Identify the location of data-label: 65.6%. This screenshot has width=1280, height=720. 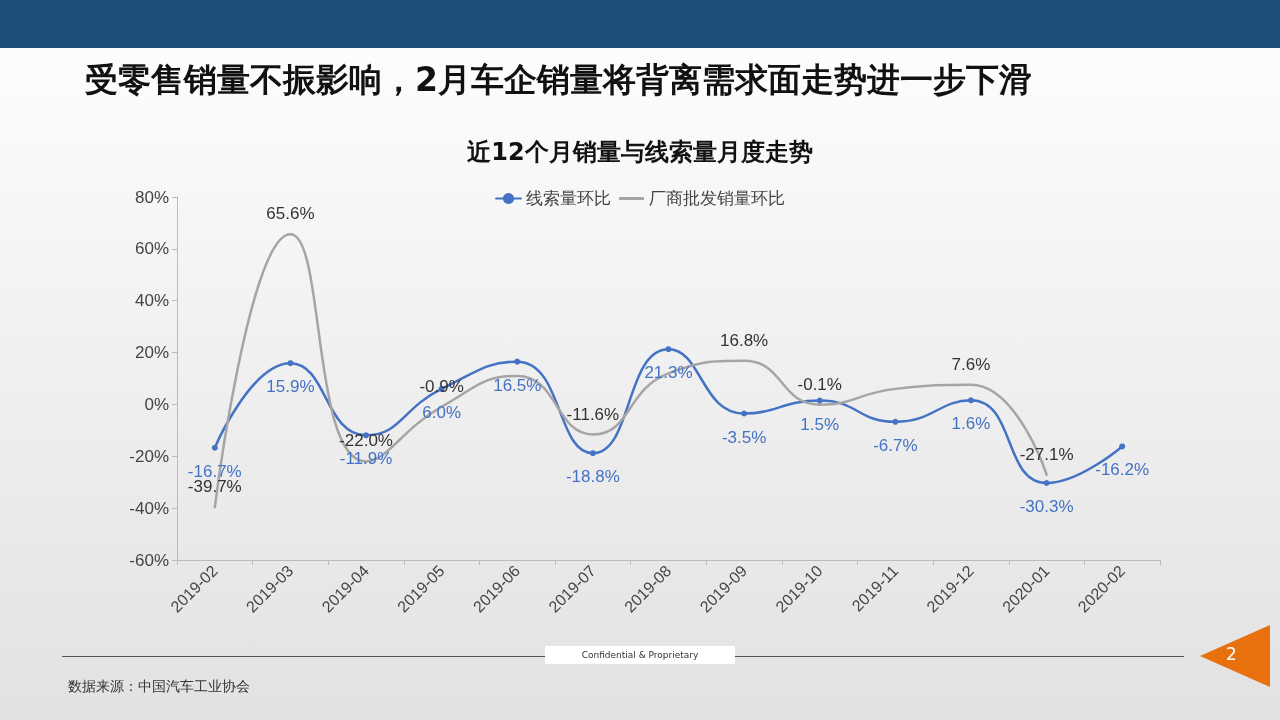
(290, 214).